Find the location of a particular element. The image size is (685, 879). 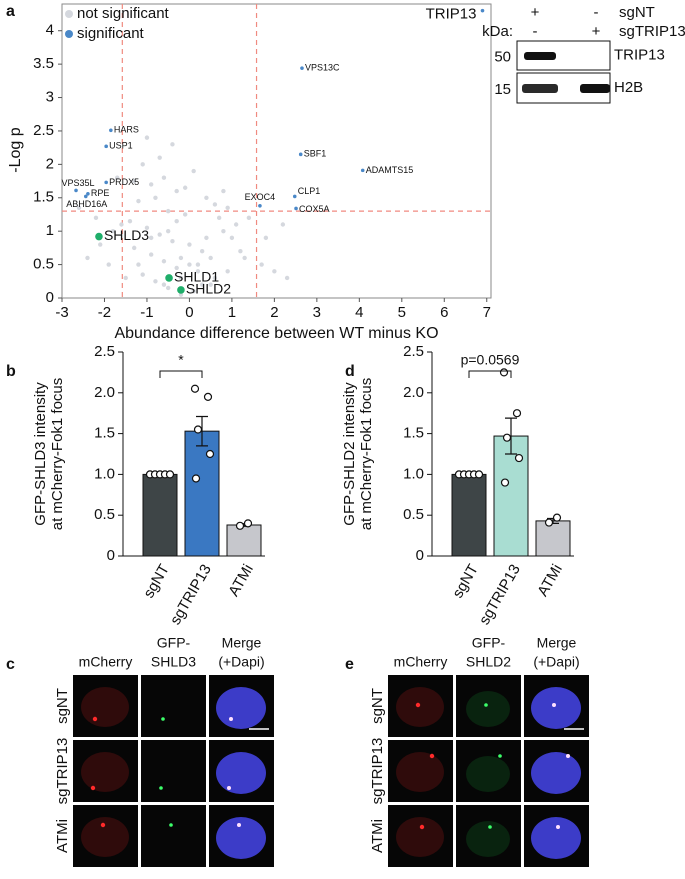

x-tick-label: 3 is located at coordinates (317, 312).